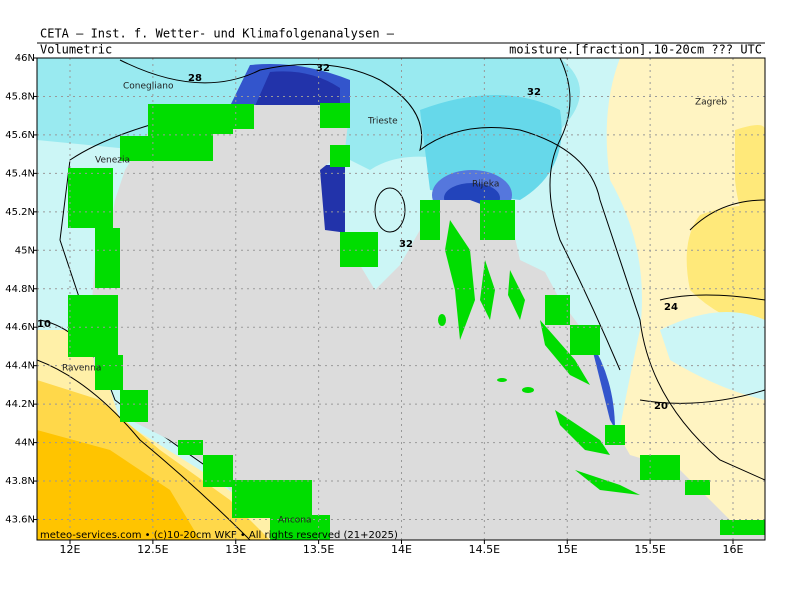 Image resolution: width=800 pixels, height=600 pixels. What do you see at coordinates (44, 324) in the screenshot?
I see `contour-label: 10` at bounding box center [44, 324].